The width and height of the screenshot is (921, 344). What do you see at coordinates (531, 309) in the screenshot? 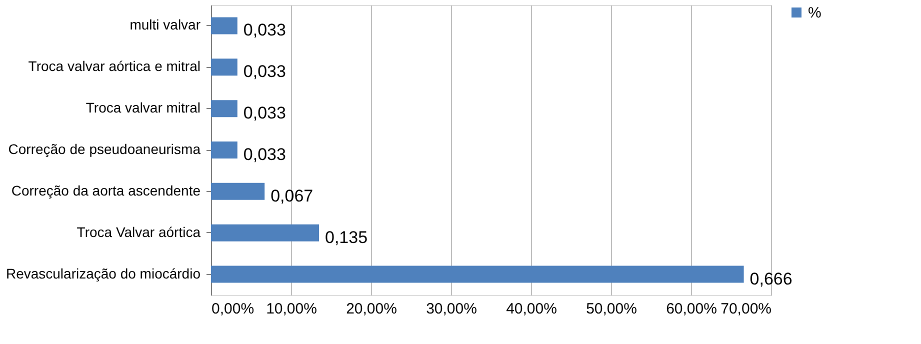
I see `x-tick-label: 40,00%` at bounding box center [531, 309].